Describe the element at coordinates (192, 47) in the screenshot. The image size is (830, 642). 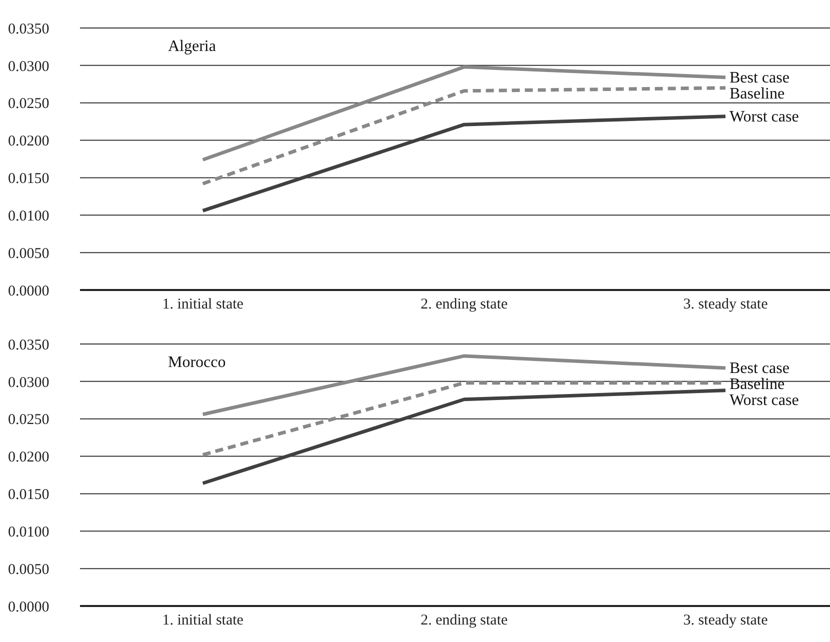
I see `text: Algeria` at that location.